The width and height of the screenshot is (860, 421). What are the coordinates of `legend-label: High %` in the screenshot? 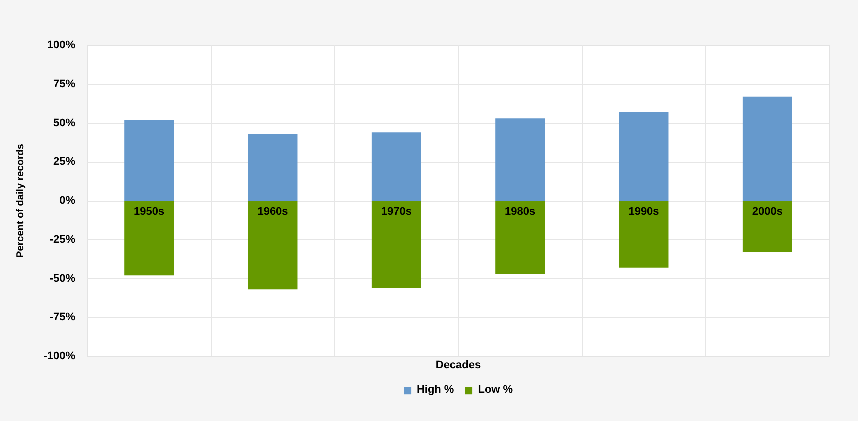 It's located at (435, 390).